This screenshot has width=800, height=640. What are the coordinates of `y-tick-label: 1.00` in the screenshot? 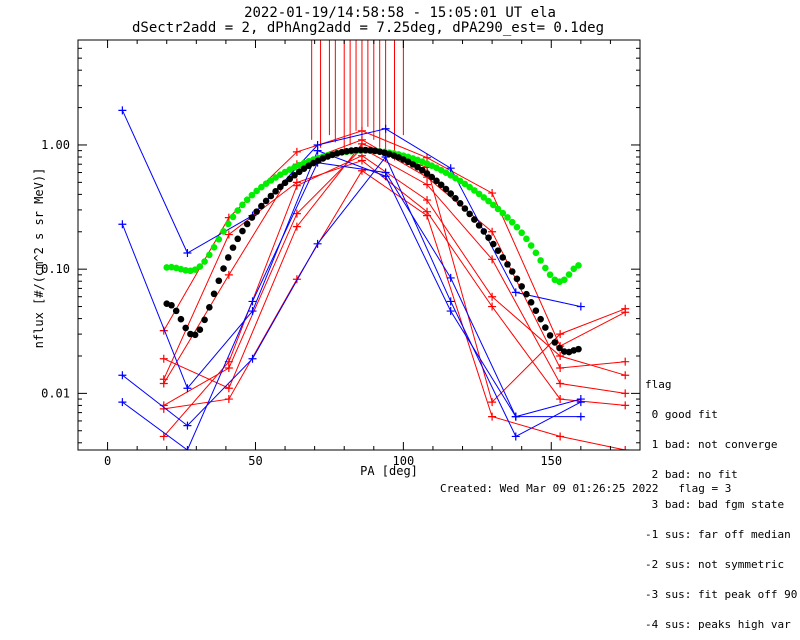 It's located at (55, 145).